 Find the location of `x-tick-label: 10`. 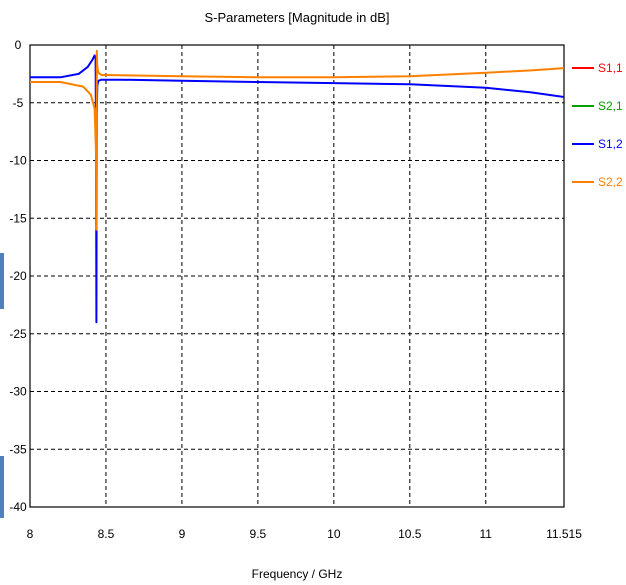

x-tick-label: 10 is located at coordinates (334, 534).